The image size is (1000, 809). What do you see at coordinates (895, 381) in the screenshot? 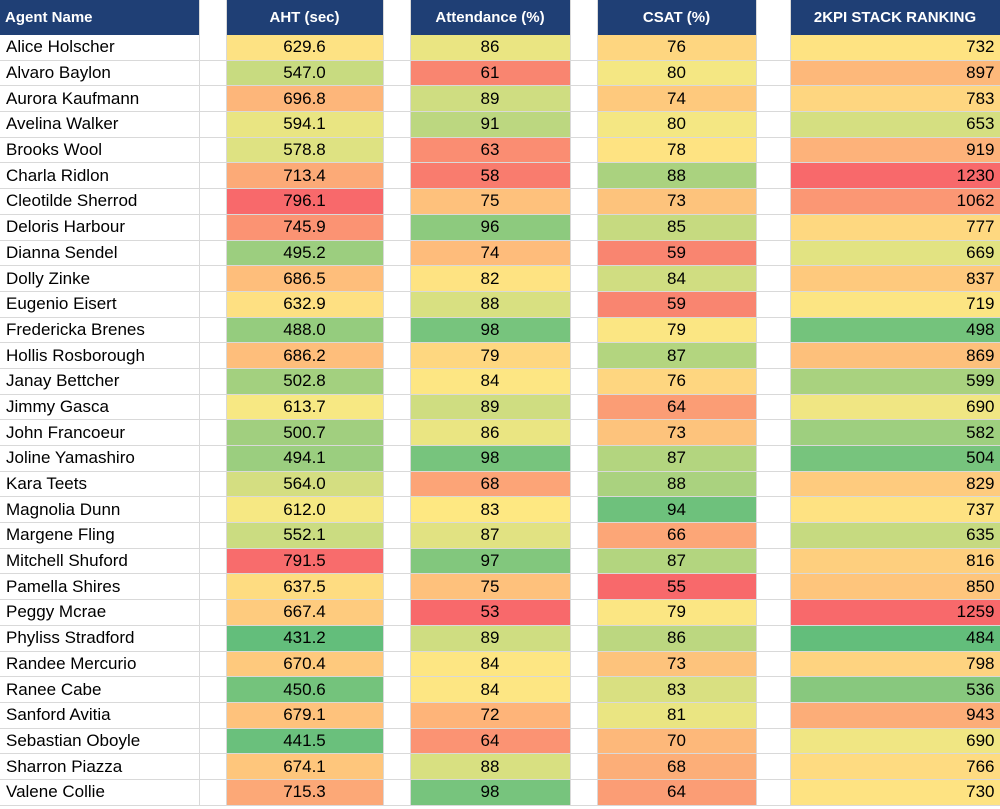
I see `ranking-cell: 599` at bounding box center [895, 381].